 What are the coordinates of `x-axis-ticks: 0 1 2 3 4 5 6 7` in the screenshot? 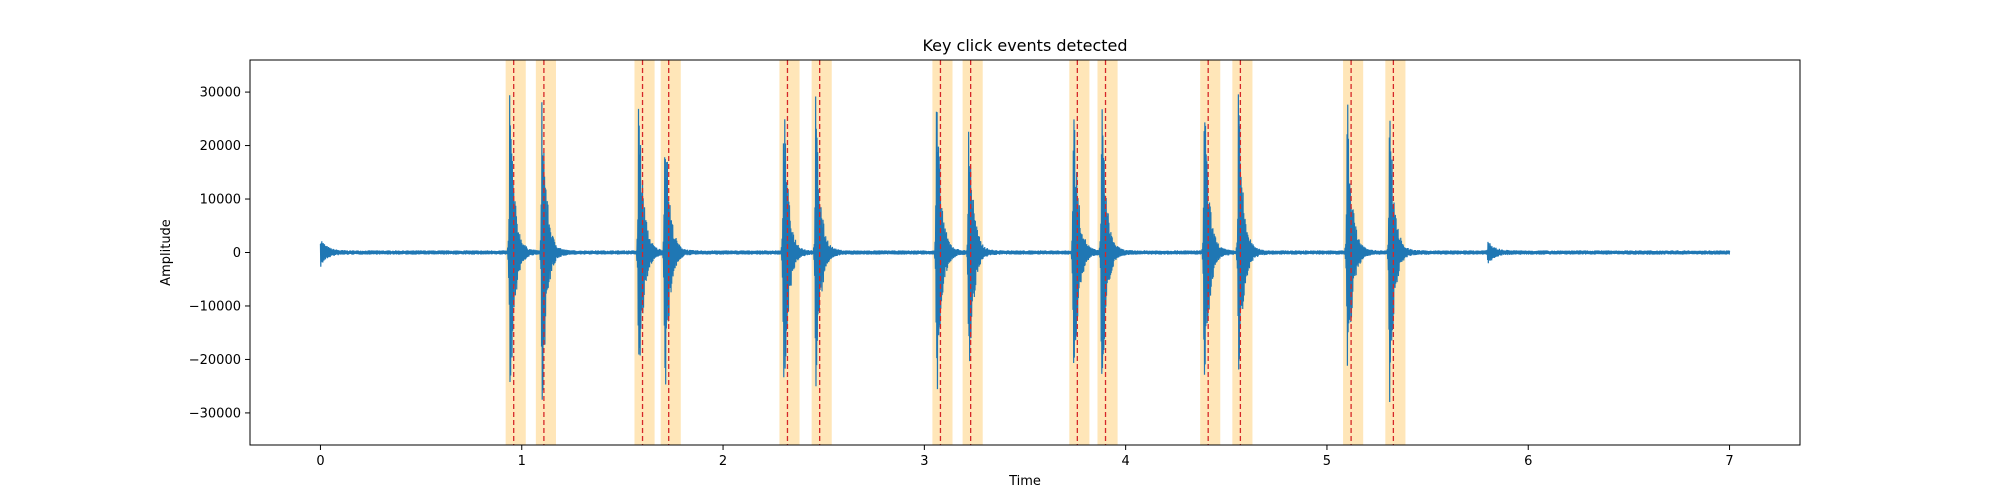 It's located at (1025, 457).